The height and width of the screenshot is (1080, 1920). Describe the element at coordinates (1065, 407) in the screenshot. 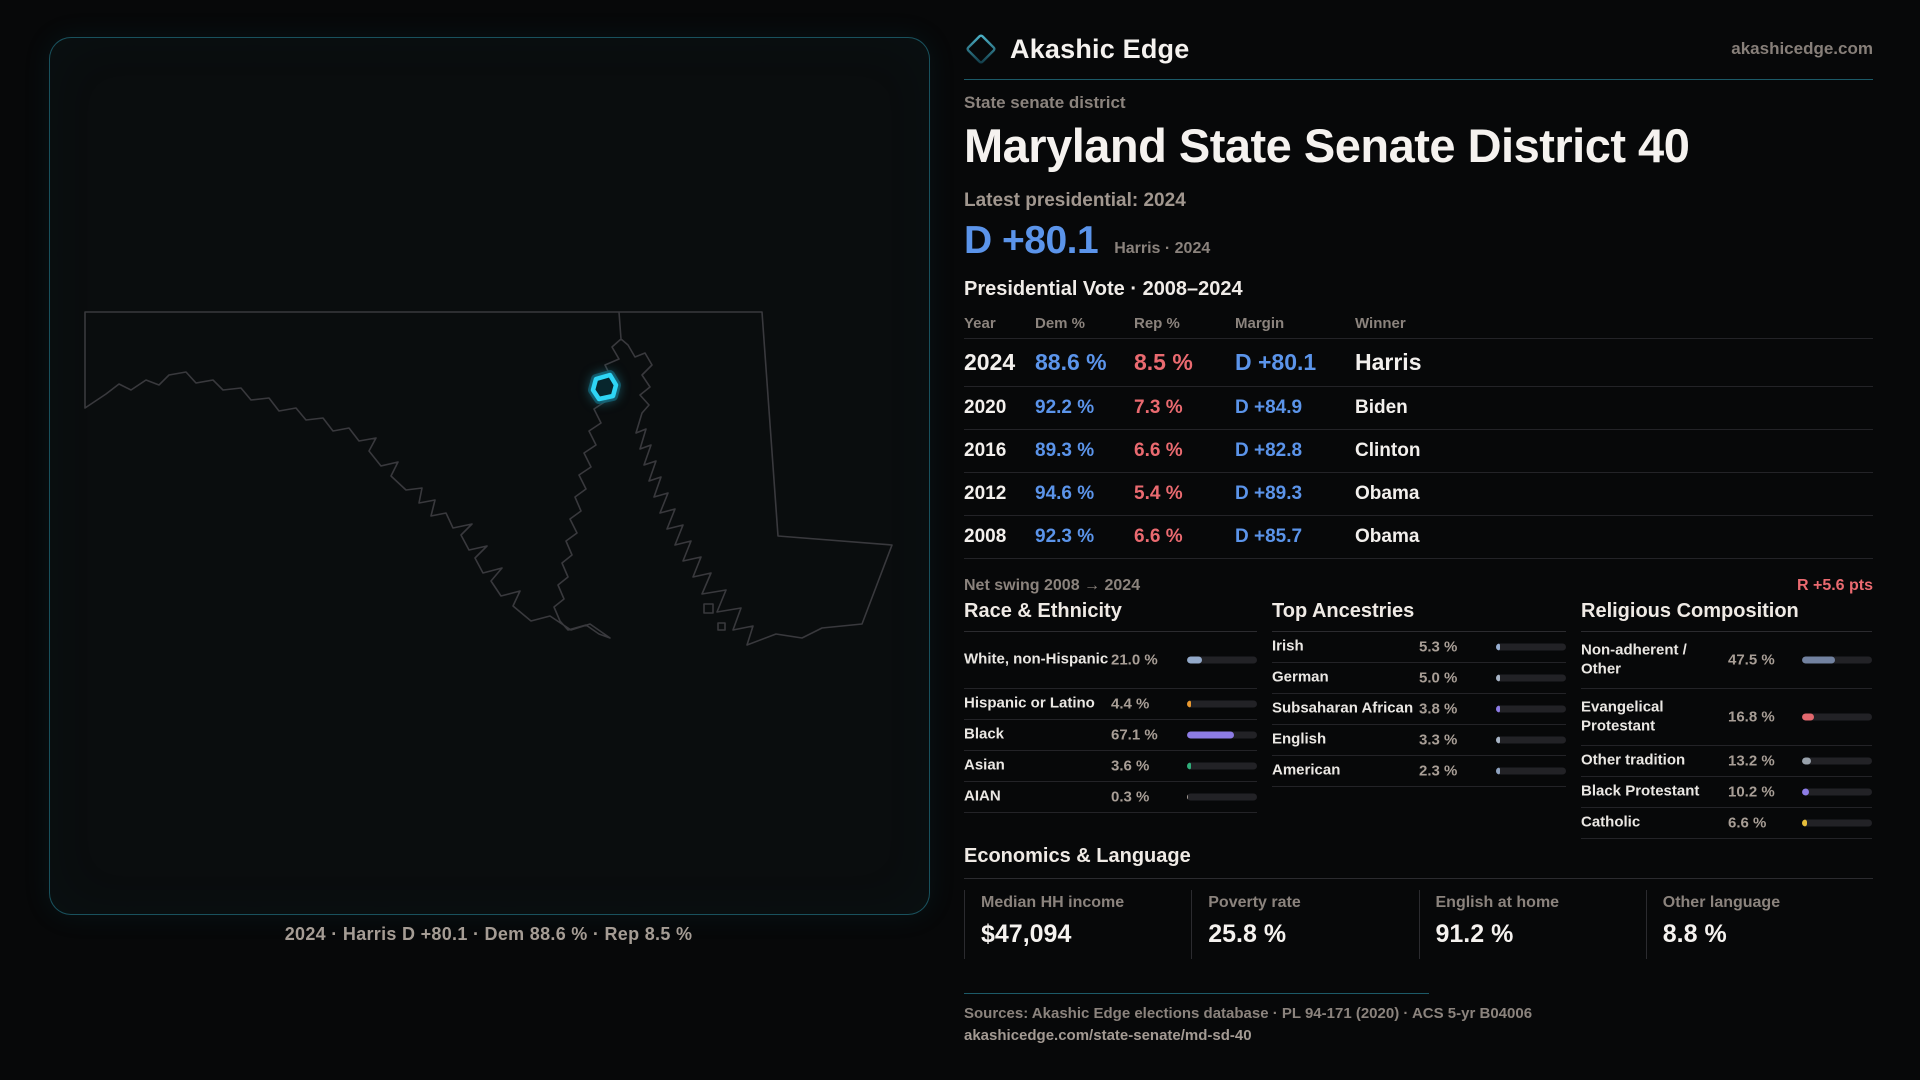

I see `cell-dem: 92.2 %` at that location.